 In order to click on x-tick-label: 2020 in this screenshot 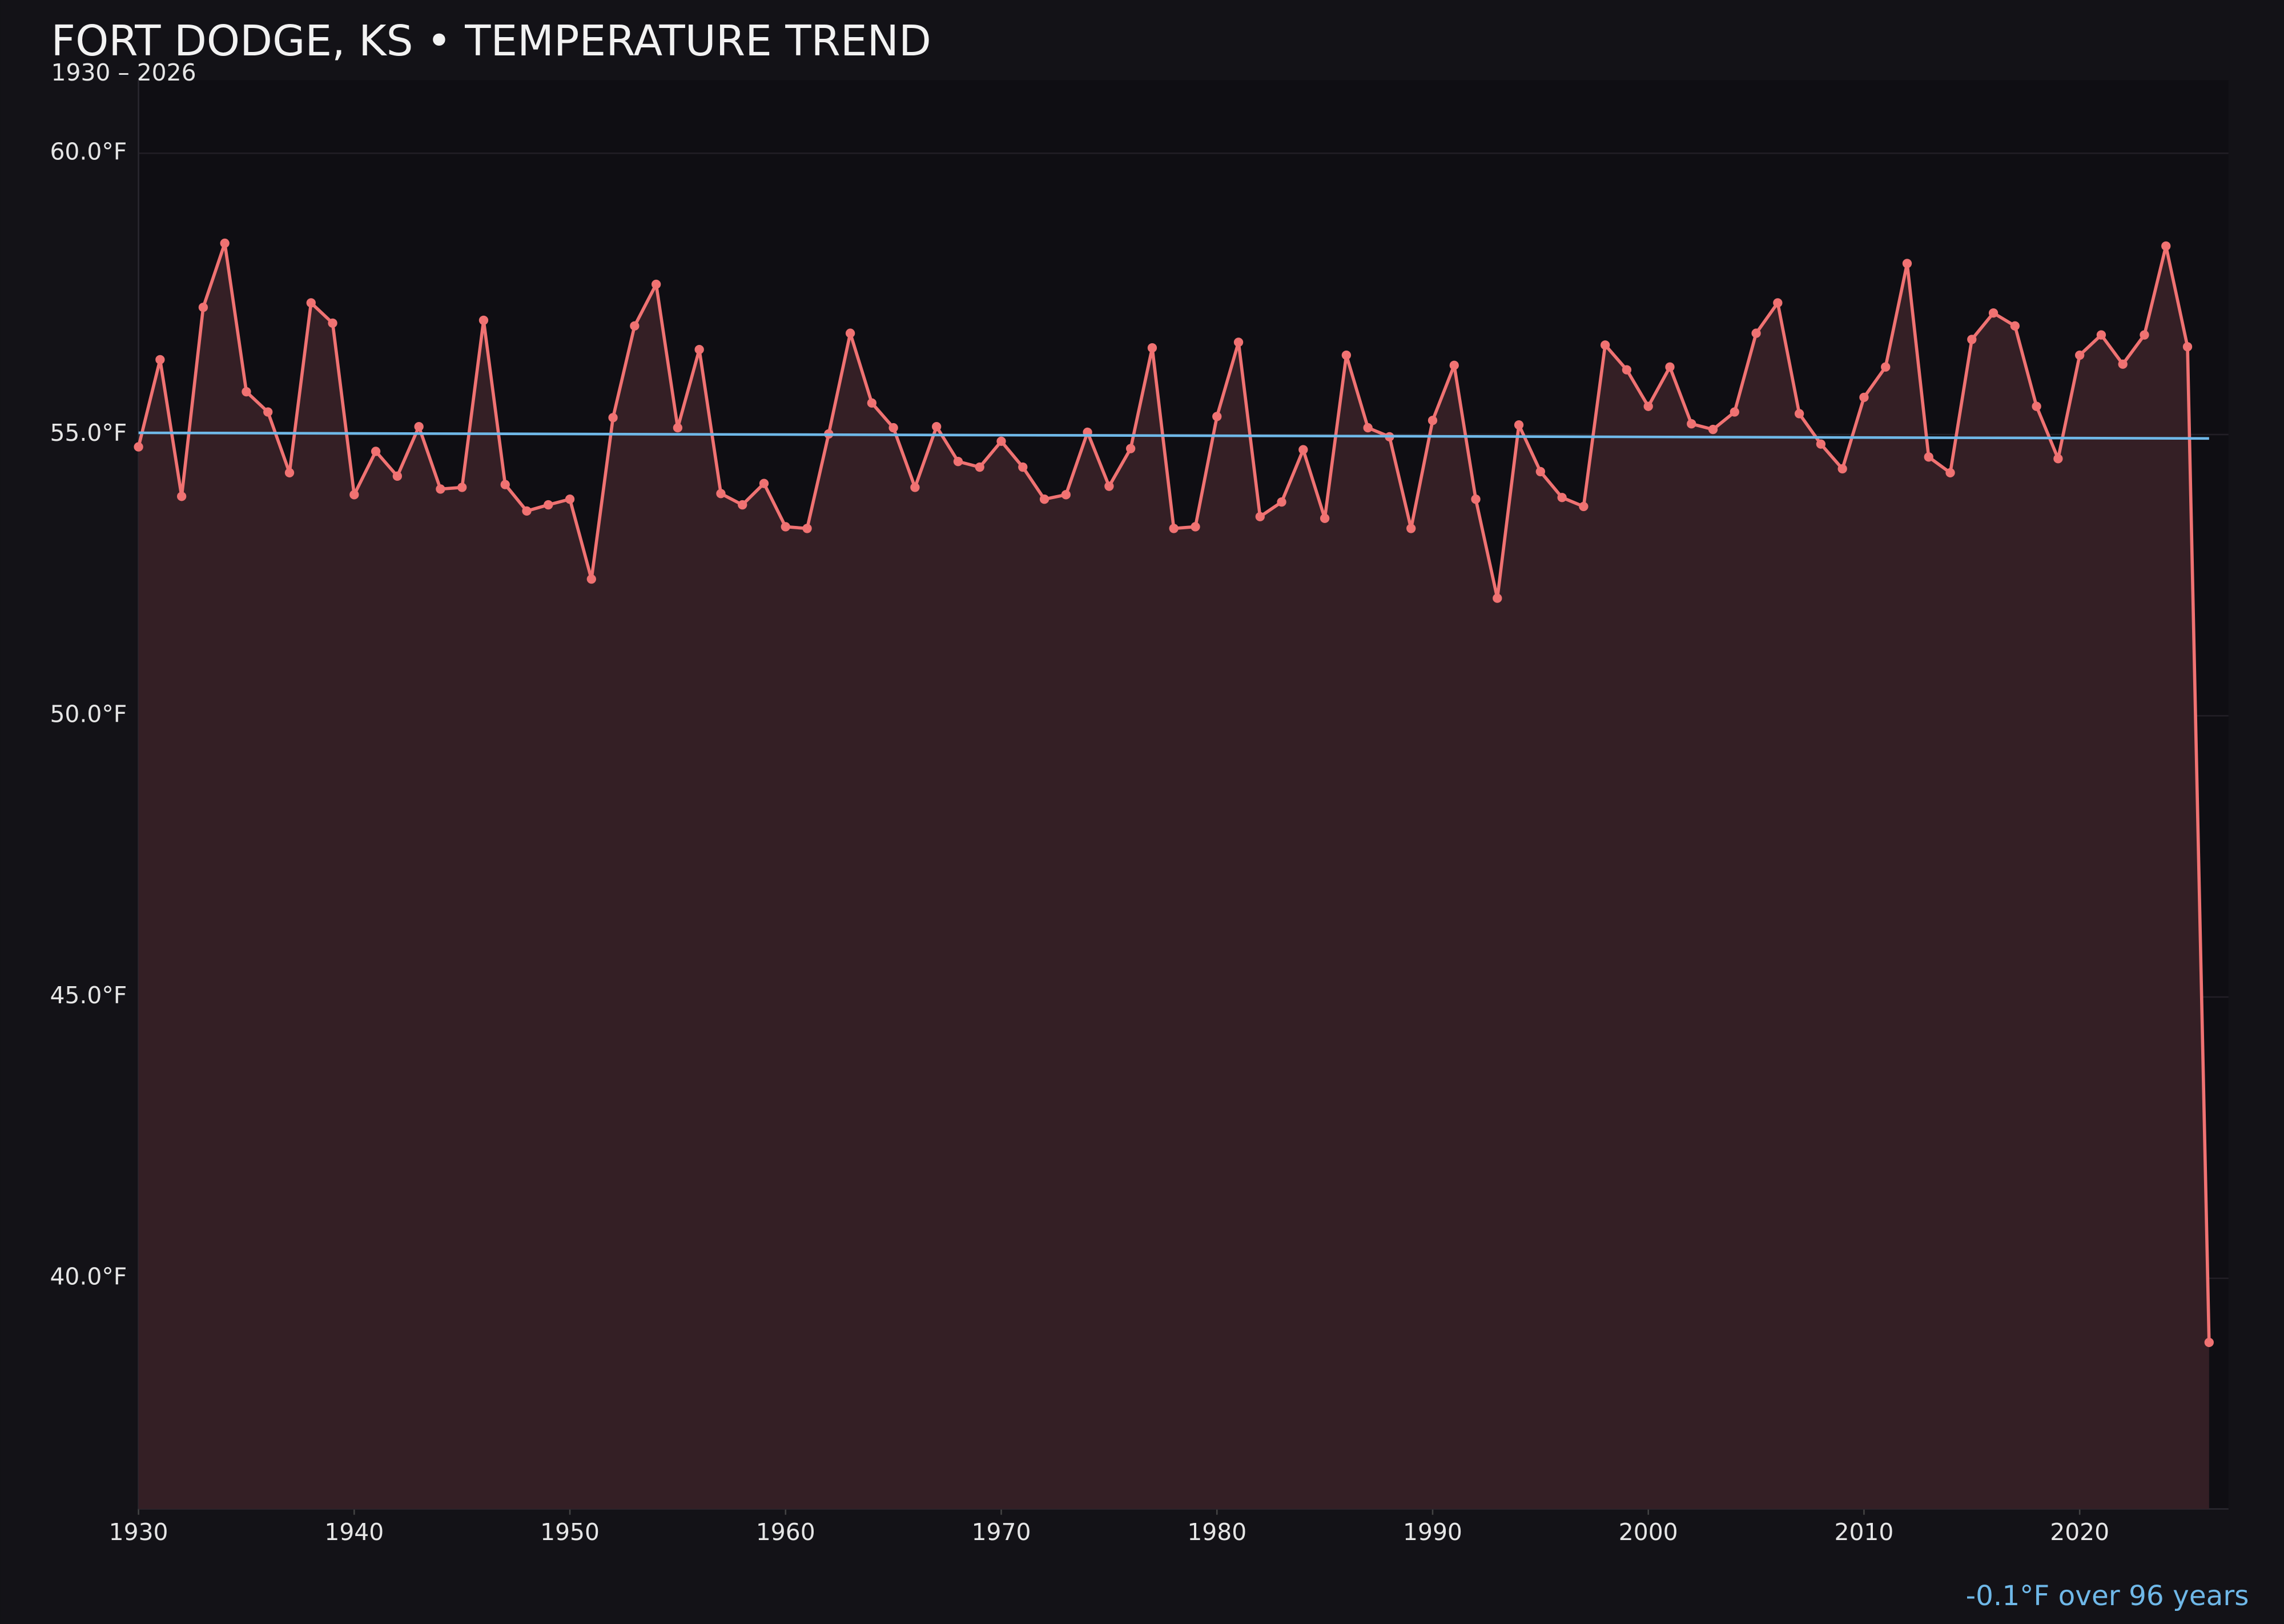, I will do `click(2079, 1532)`.